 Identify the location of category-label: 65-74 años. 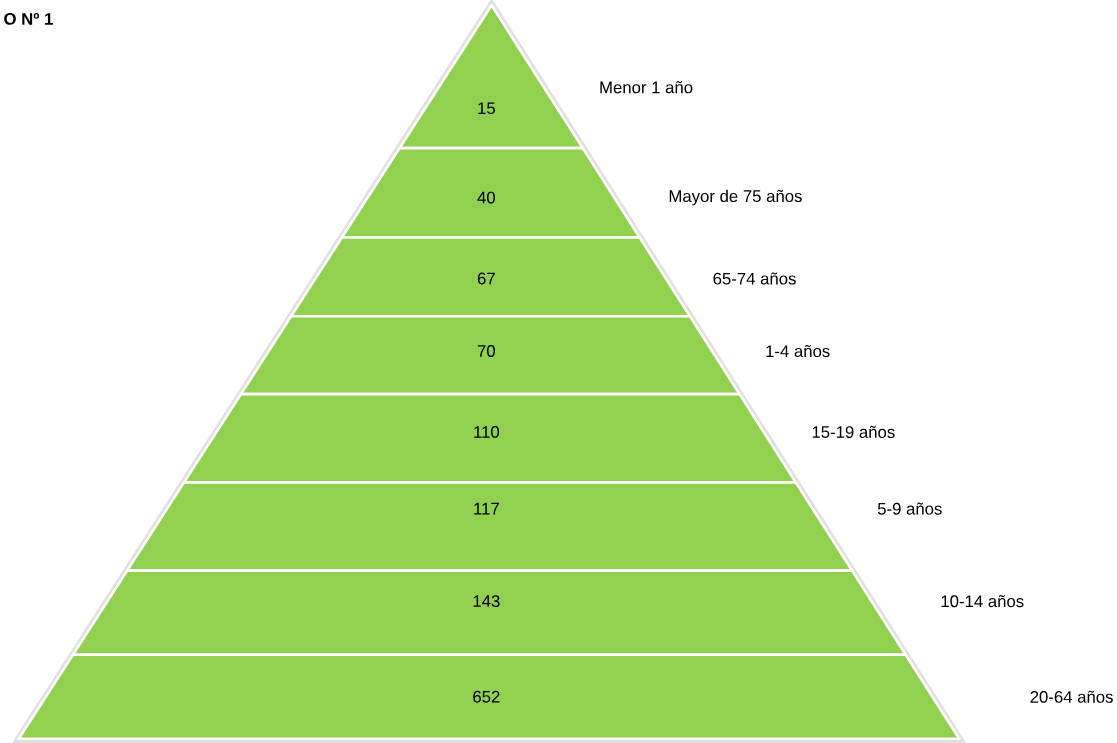
(754, 278).